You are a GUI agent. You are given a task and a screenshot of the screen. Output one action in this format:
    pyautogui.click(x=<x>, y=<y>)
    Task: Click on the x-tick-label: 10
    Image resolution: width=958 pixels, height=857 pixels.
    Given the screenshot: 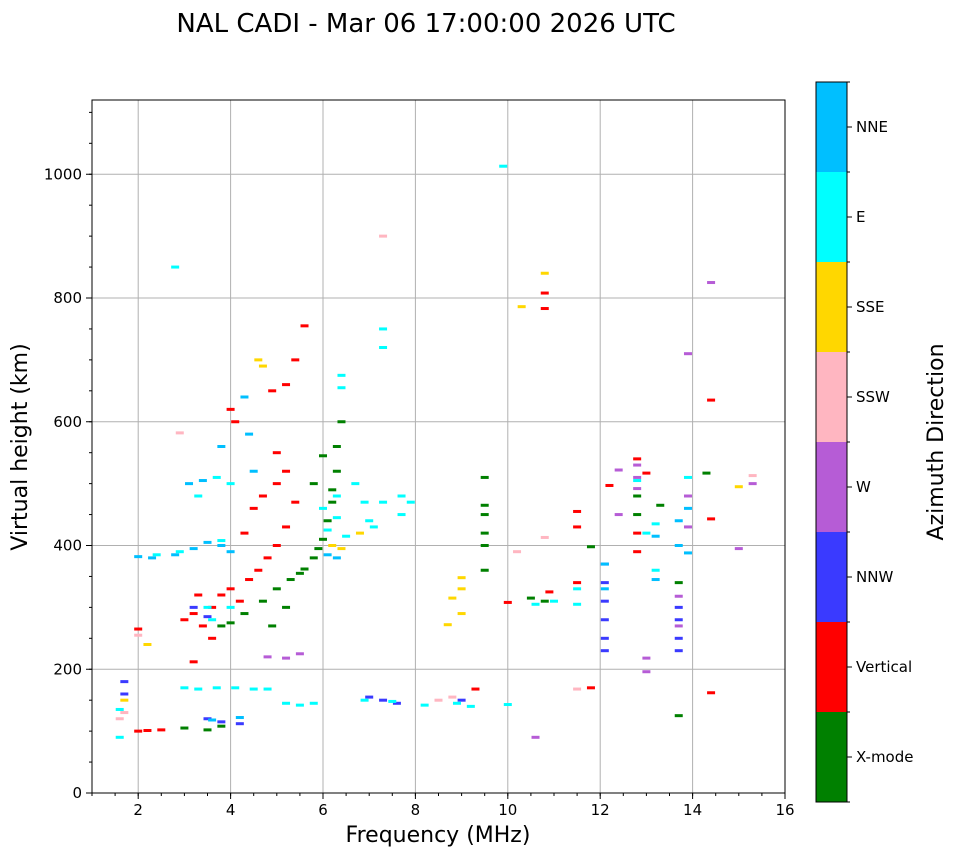 What is the action you would take?
    pyautogui.click(x=507, y=810)
    